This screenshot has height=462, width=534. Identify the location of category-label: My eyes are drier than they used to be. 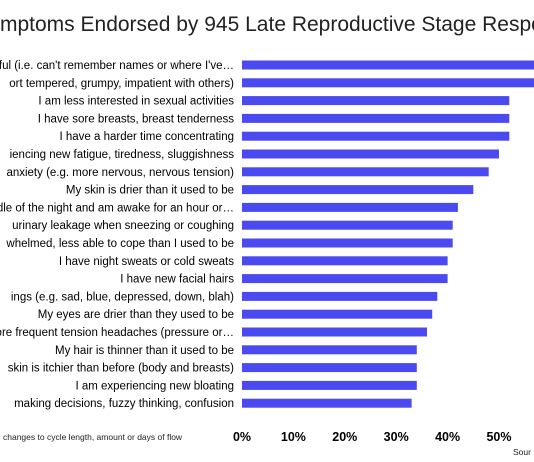
(136, 315).